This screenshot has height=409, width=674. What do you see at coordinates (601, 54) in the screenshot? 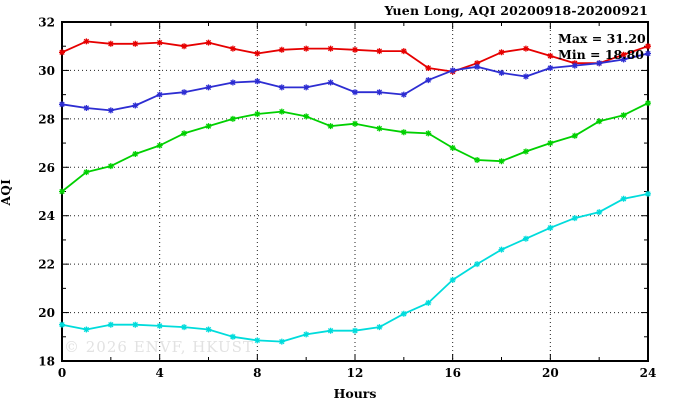
I see `min-label: Min = 18.80` at bounding box center [601, 54].